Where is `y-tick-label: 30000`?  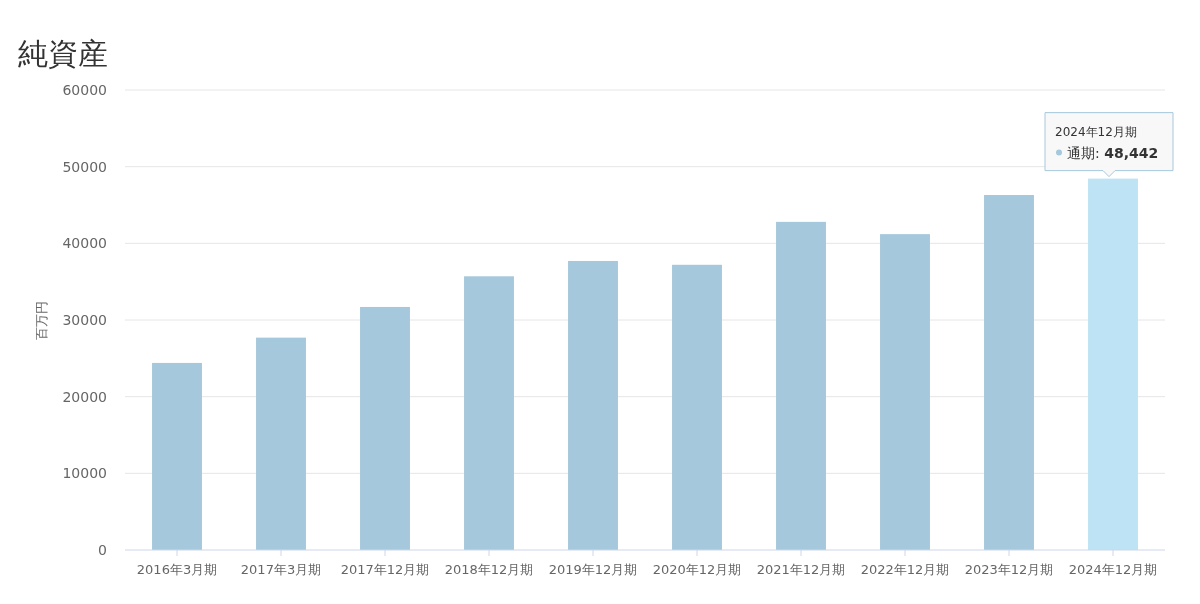 y-tick-label: 30000 is located at coordinates (84, 320).